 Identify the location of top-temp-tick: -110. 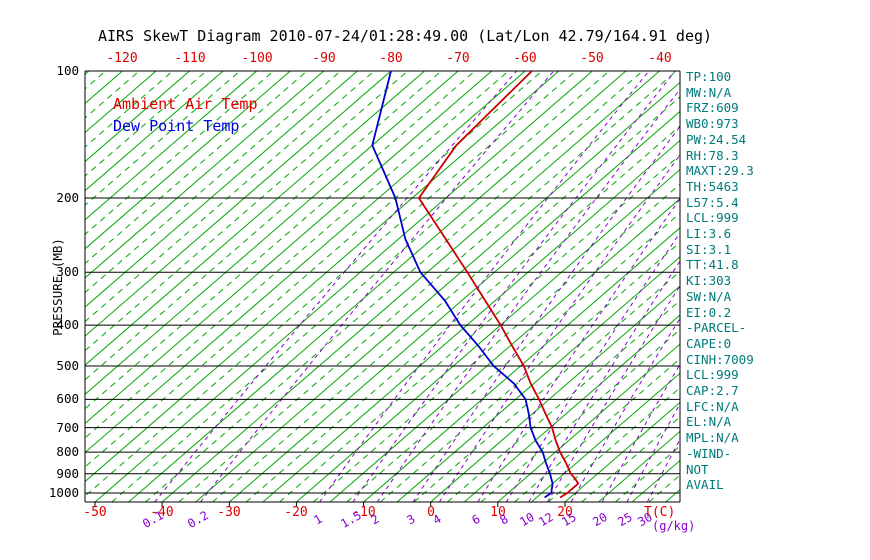
(189, 58).